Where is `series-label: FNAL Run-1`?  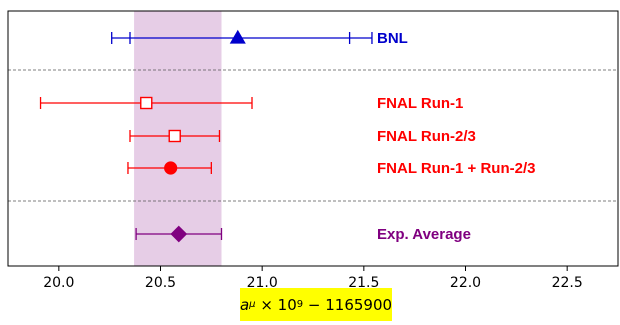
series-label: FNAL Run-1 is located at coordinates (420, 103).